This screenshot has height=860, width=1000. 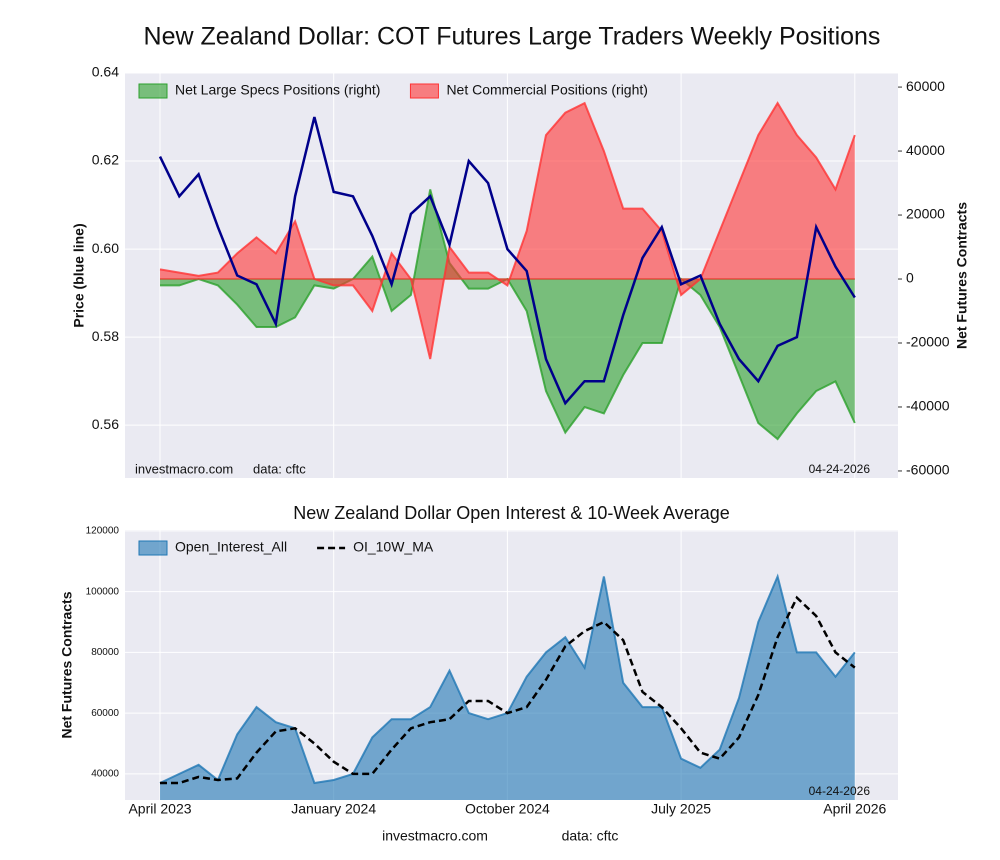 What do you see at coordinates (547, 90) in the screenshot?
I see `legend-label: Net Commercial Positions (right)` at bounding box center [547, 90].